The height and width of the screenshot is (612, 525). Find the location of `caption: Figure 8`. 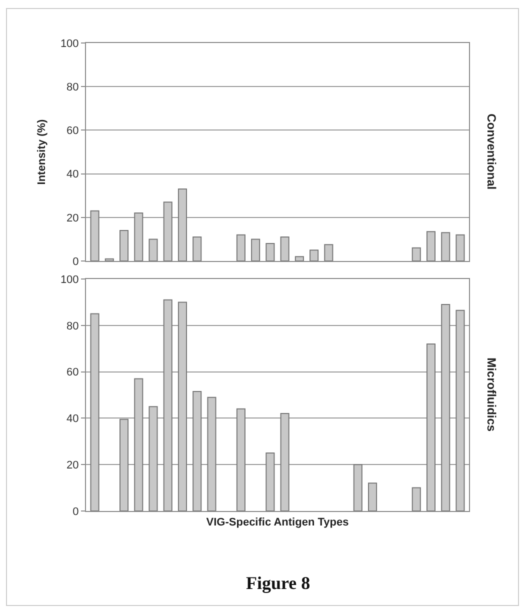

caption: Figure 8 is located at coordinates (278, 583).